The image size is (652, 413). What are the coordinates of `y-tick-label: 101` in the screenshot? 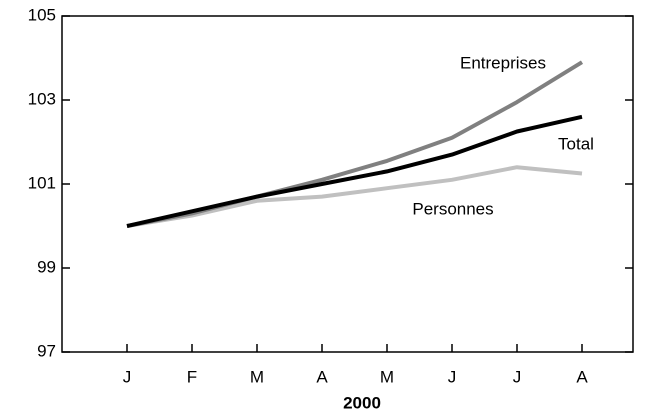 It's located at (42, 182).